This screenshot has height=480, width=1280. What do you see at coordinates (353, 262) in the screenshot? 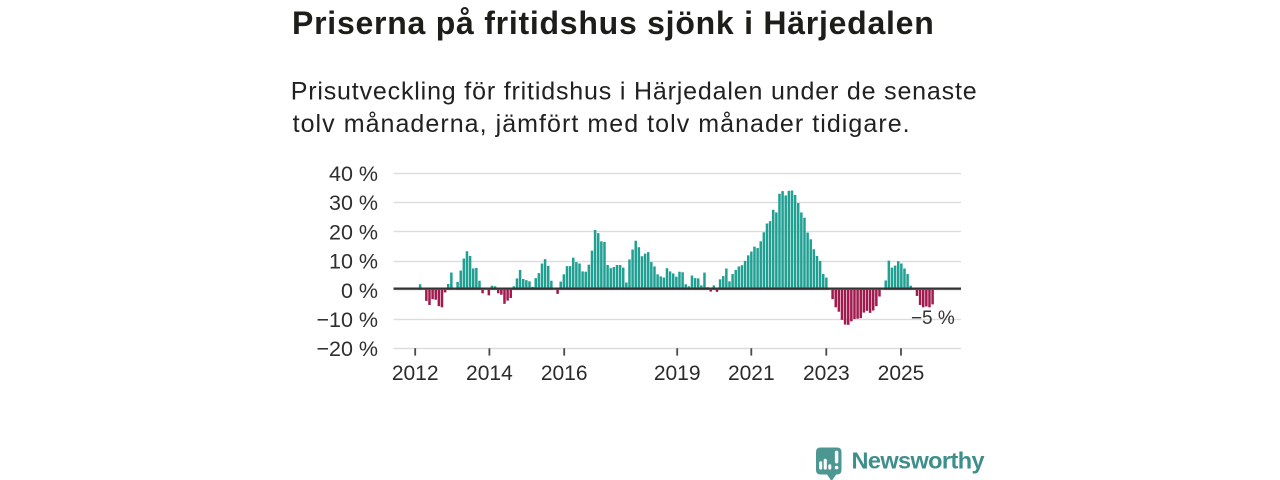
I see `svg-text: 10 %` at bounding box center [353, 262].